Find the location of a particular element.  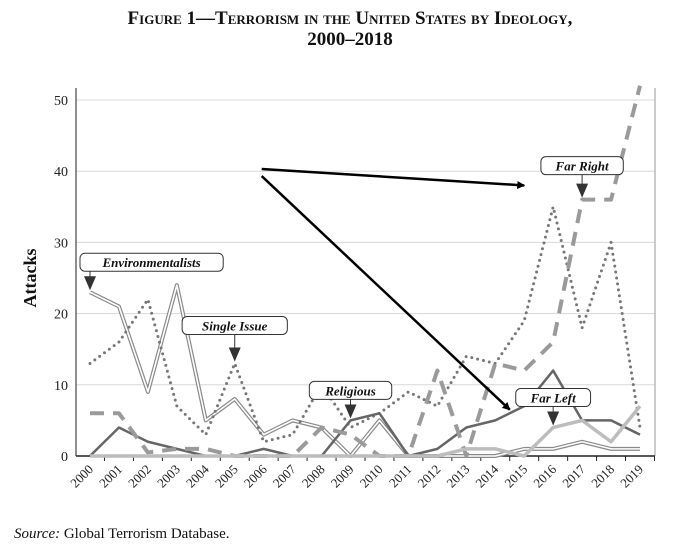

annotation-label: Environmentalists is located at coordinates (150, 262).